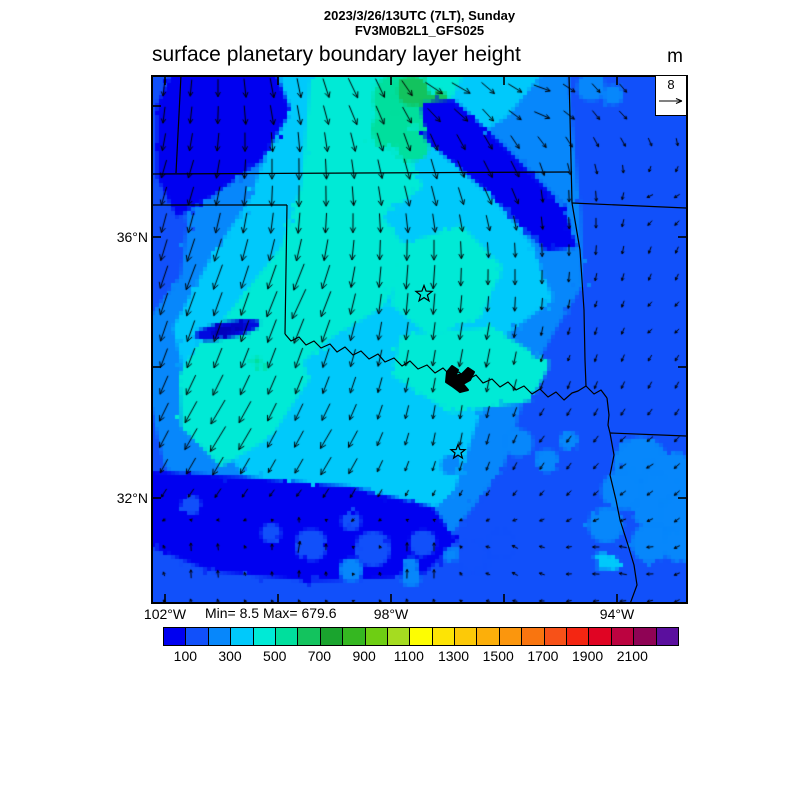  I want to click on colorbar-tick-300: 300, so click(230, 656).